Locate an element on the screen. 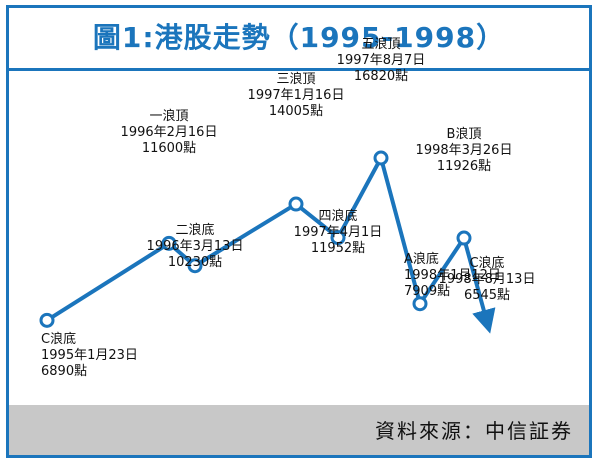 The height and width of the screenshot is (465, 600). value-label: 6890點 is located at coordinates (64, 371).